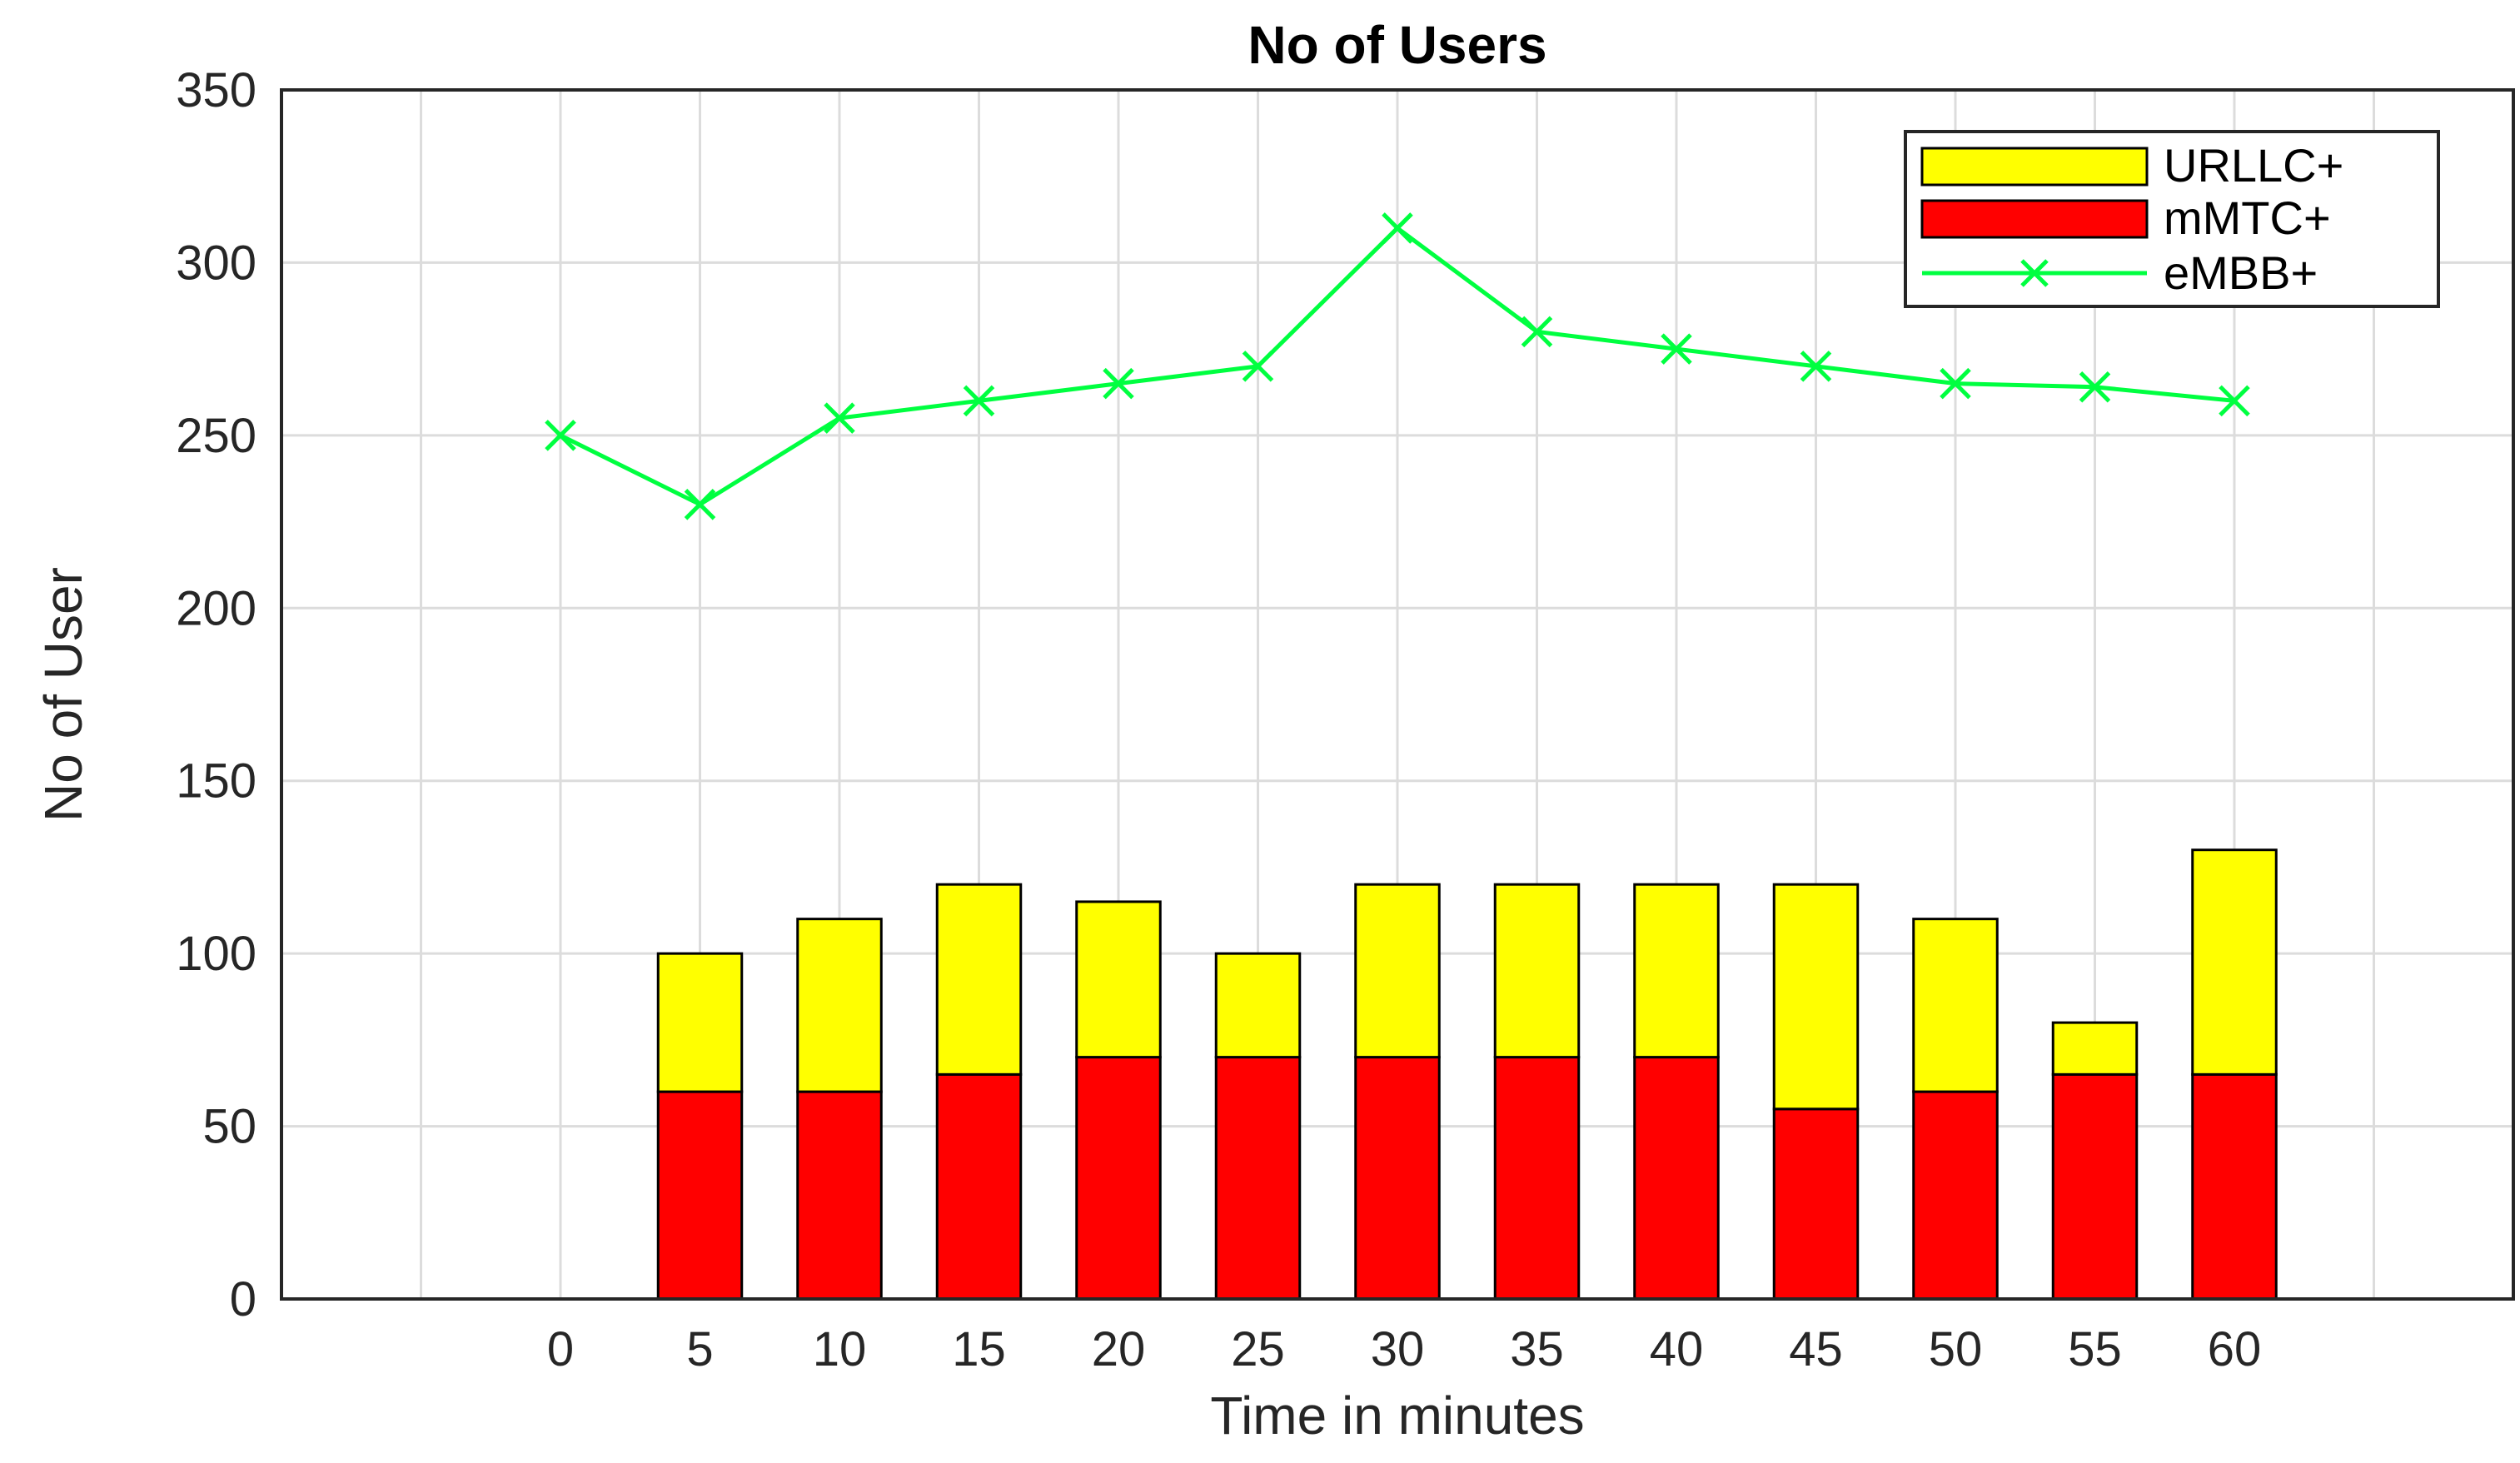 Image resolution: width=2520 pixels, height=1463 pixels. Describe the element at coordinates (1397, 366) in the screenshot. I see `line-series` at that location.